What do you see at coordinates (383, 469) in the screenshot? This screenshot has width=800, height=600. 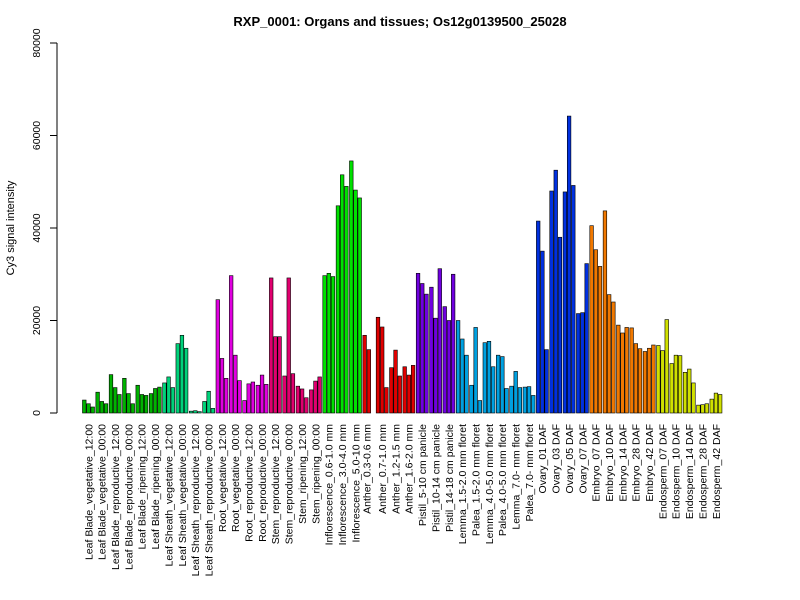 I see `x-tick-label: Anther_0.7-1.0 mm` at bounding box center [383, 469].